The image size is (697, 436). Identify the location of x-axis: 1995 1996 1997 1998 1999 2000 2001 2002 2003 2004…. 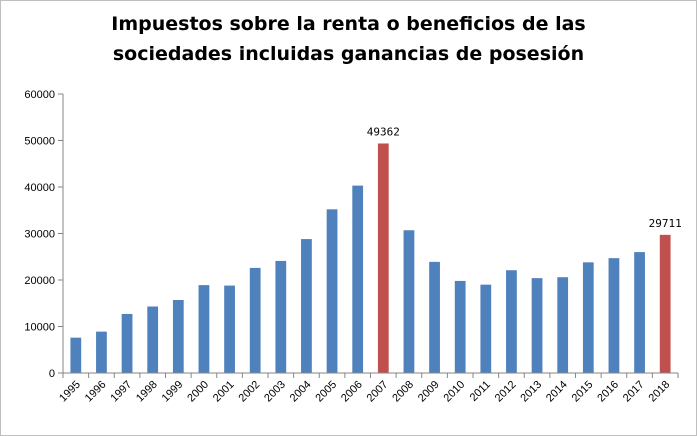
(368, 388).